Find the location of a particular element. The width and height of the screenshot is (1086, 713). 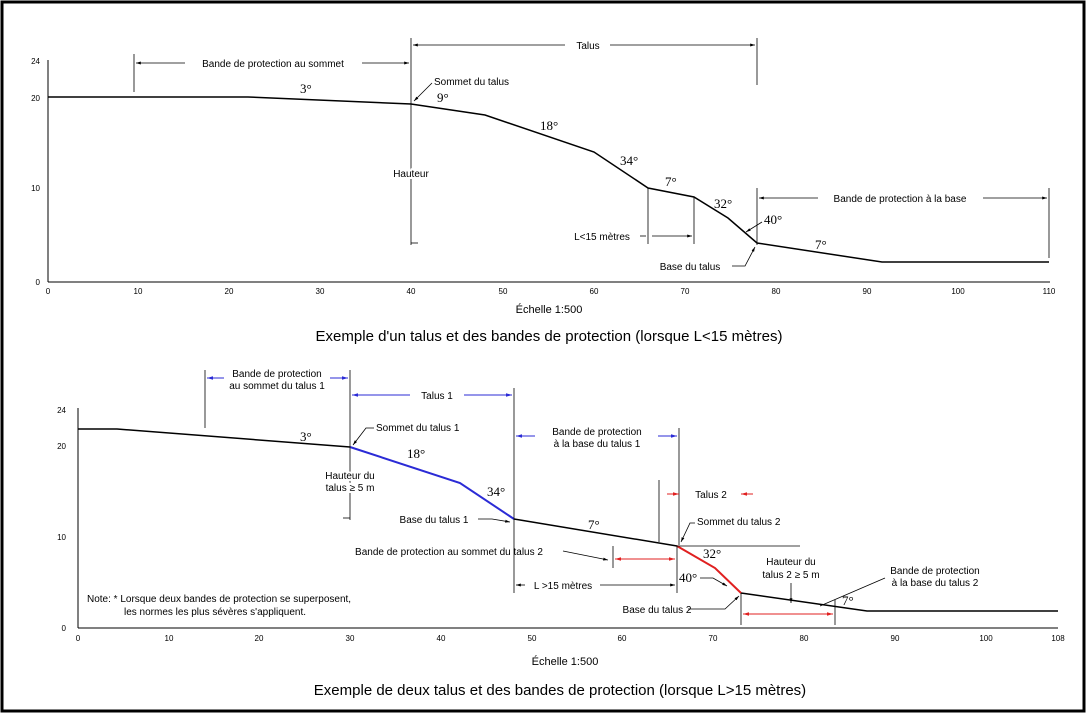

bottom-hauteur1-label-b: talus ≥ 5 m is located at coordinates (350, 488).